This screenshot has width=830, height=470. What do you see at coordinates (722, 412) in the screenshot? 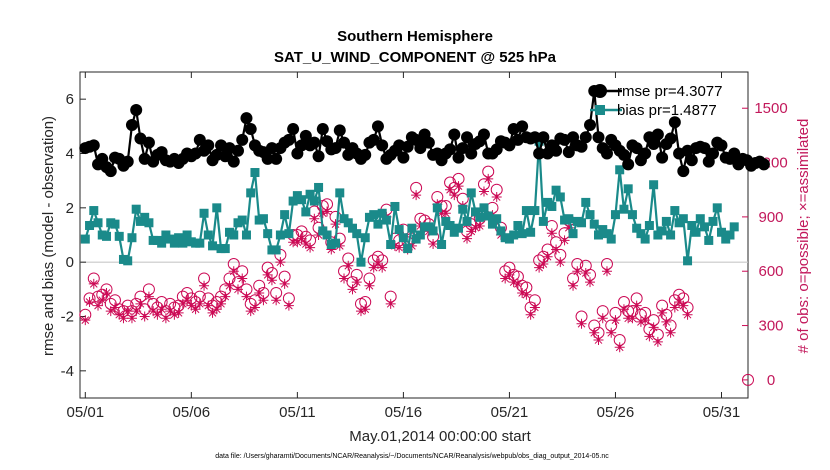
I see `x-tick-label: 05/31` at bounding box center [722, 412].